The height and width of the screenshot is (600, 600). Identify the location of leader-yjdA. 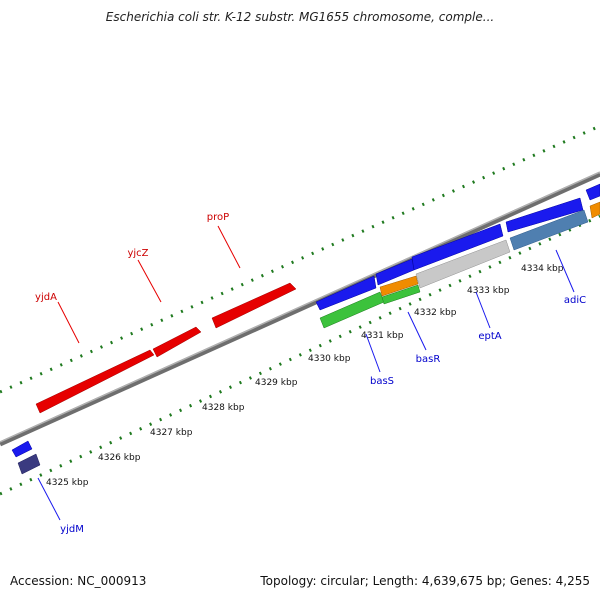
(68, 322).